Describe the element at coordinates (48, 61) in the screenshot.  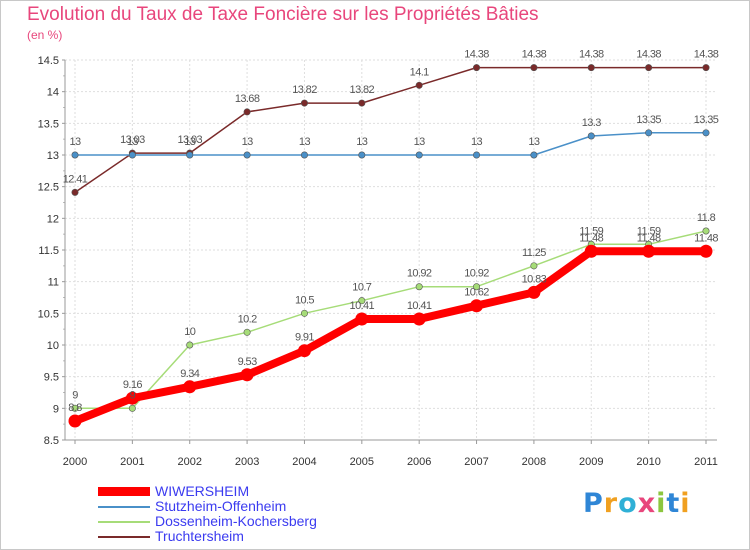
I see `y-tick-label: 14.5` at that location.